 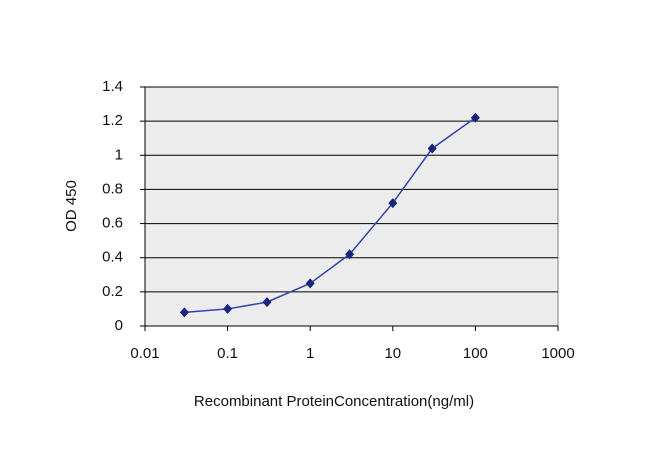 I want to click on x-tick-label: 1000, so click(x=557, y=353).